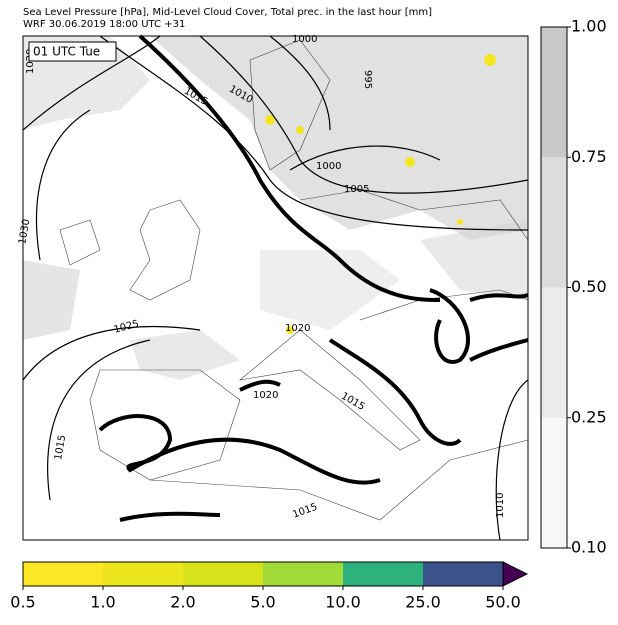 The height and width of the screenshot is (625, 618). What do you see at coordinates (503, 602) in the screenshot?
I see `colorbar-tick-label: 50.0` at bounding box center [503, 602].